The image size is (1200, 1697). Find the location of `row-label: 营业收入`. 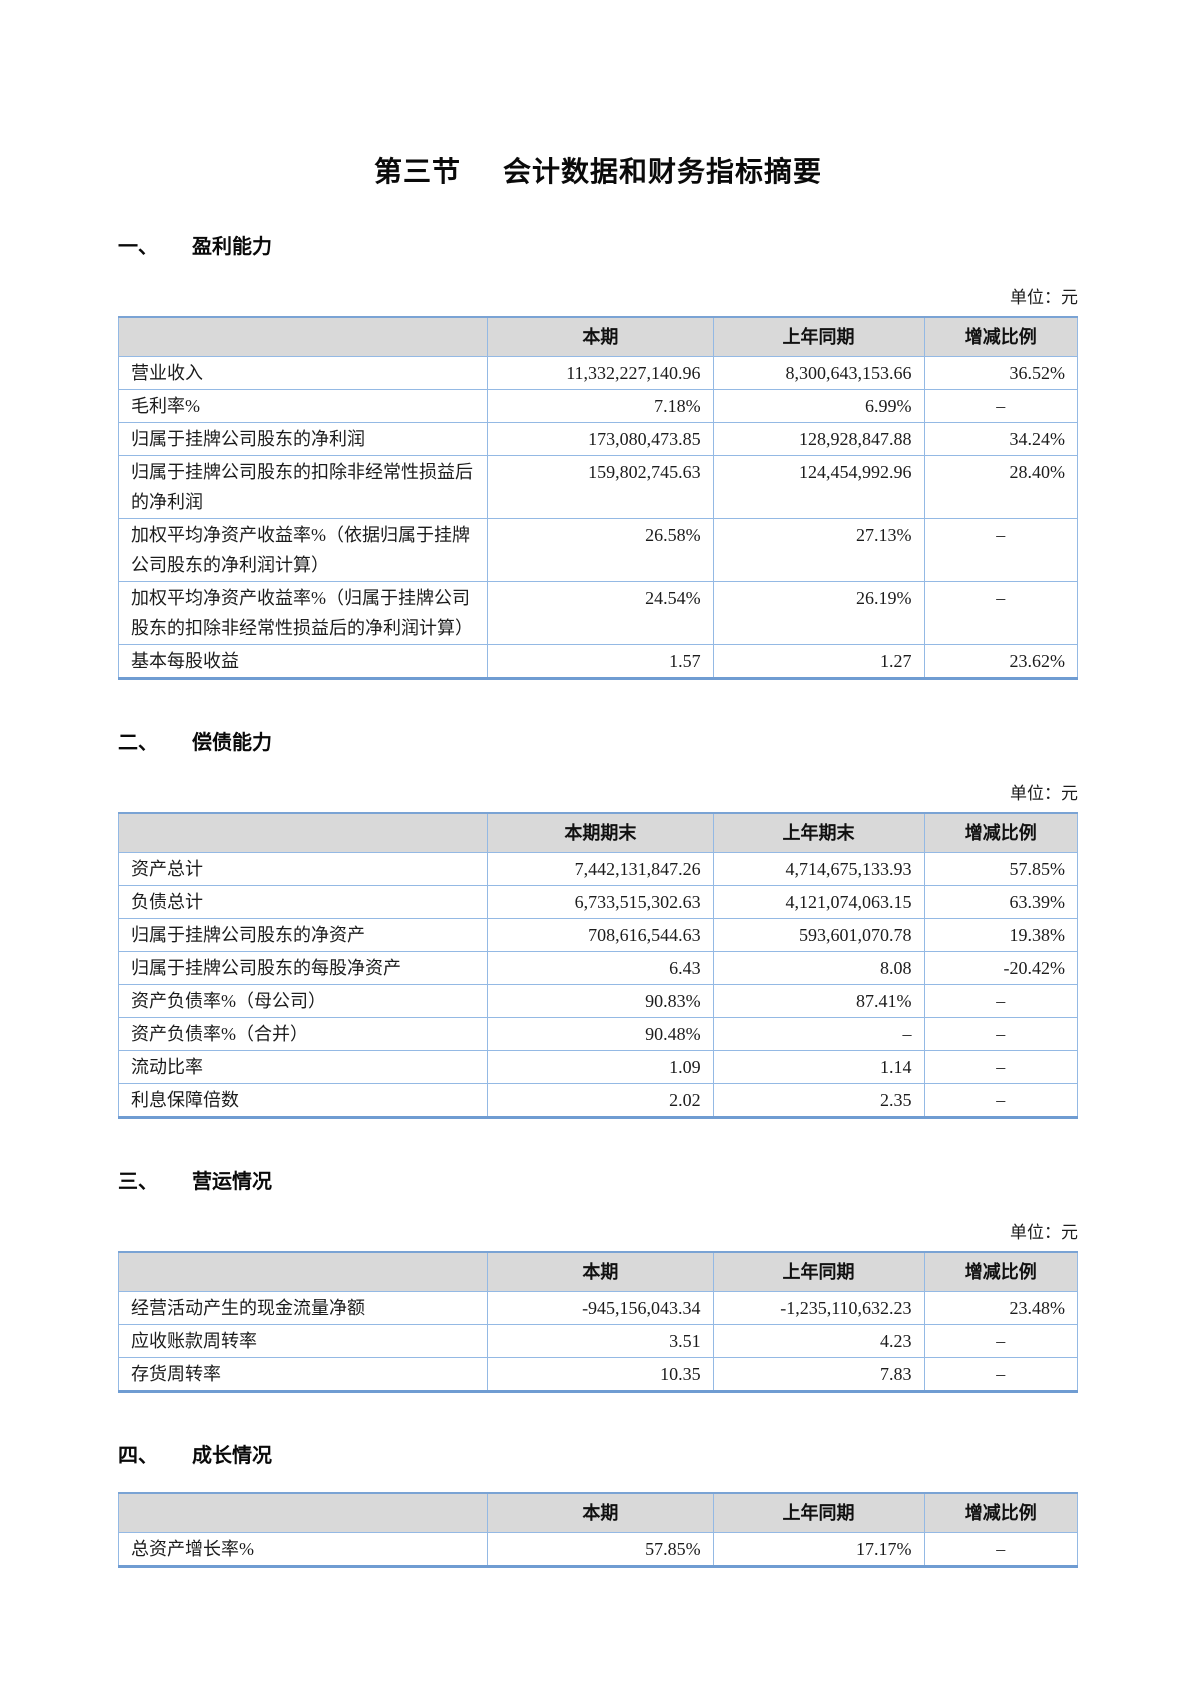

row-label: 营业收入 is located at coordinates (303, 373).